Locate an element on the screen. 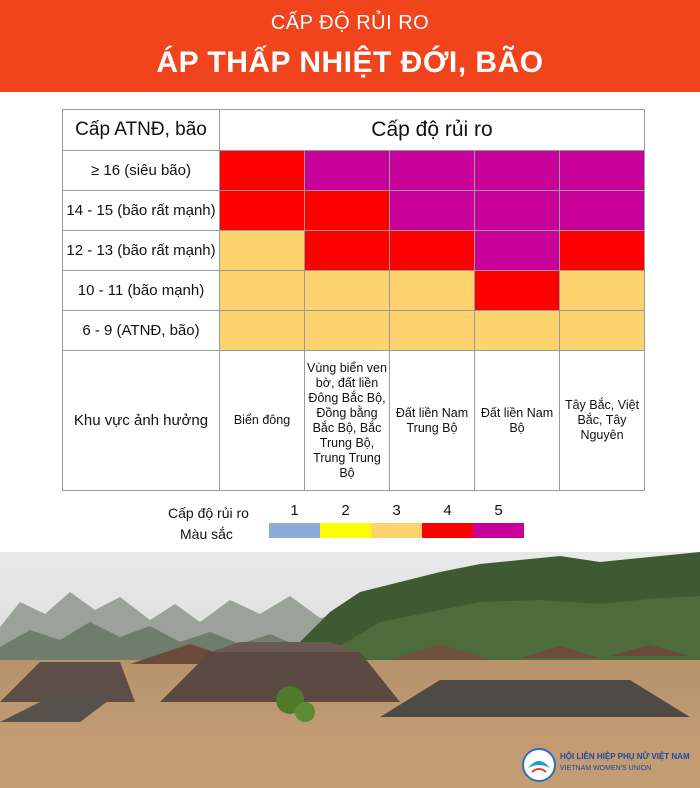 Image resolution: width=700 pixels, height=788 pixels. table-row: 12 - 13 (bão rất mạnh) is located at coordinates (353, 250).